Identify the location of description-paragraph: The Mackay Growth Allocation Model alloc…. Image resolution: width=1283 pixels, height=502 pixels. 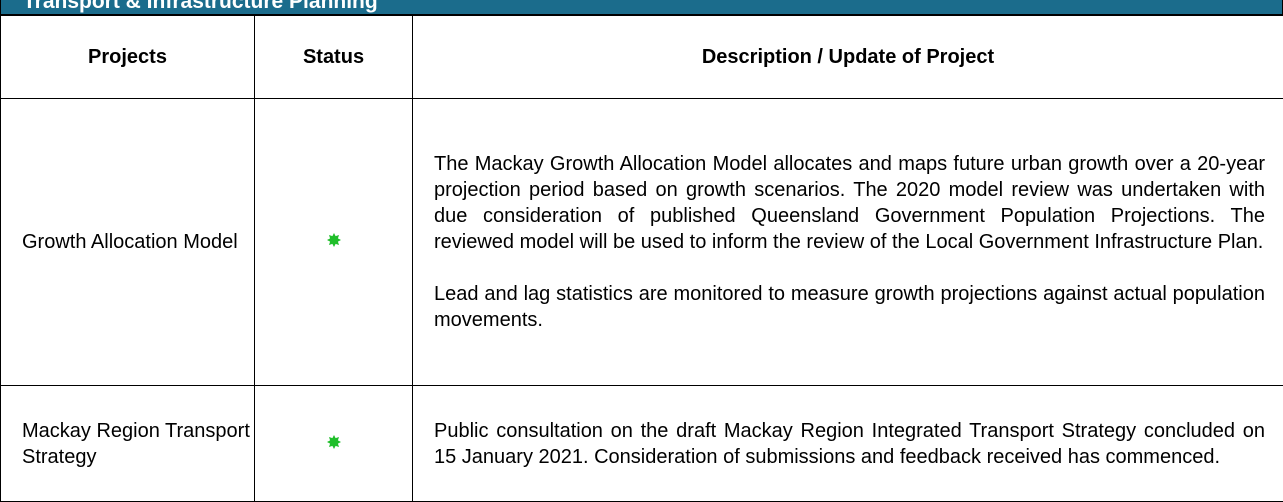
(849, 203).